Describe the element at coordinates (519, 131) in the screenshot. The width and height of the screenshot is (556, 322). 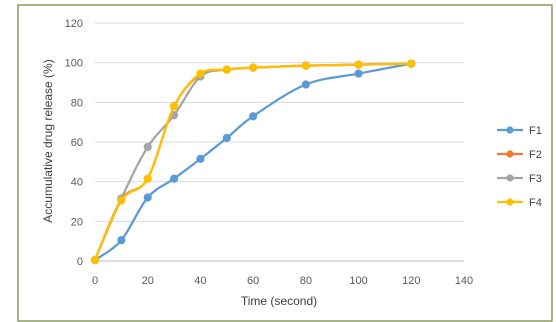
I see `legend-item-f1: F1` at that location.